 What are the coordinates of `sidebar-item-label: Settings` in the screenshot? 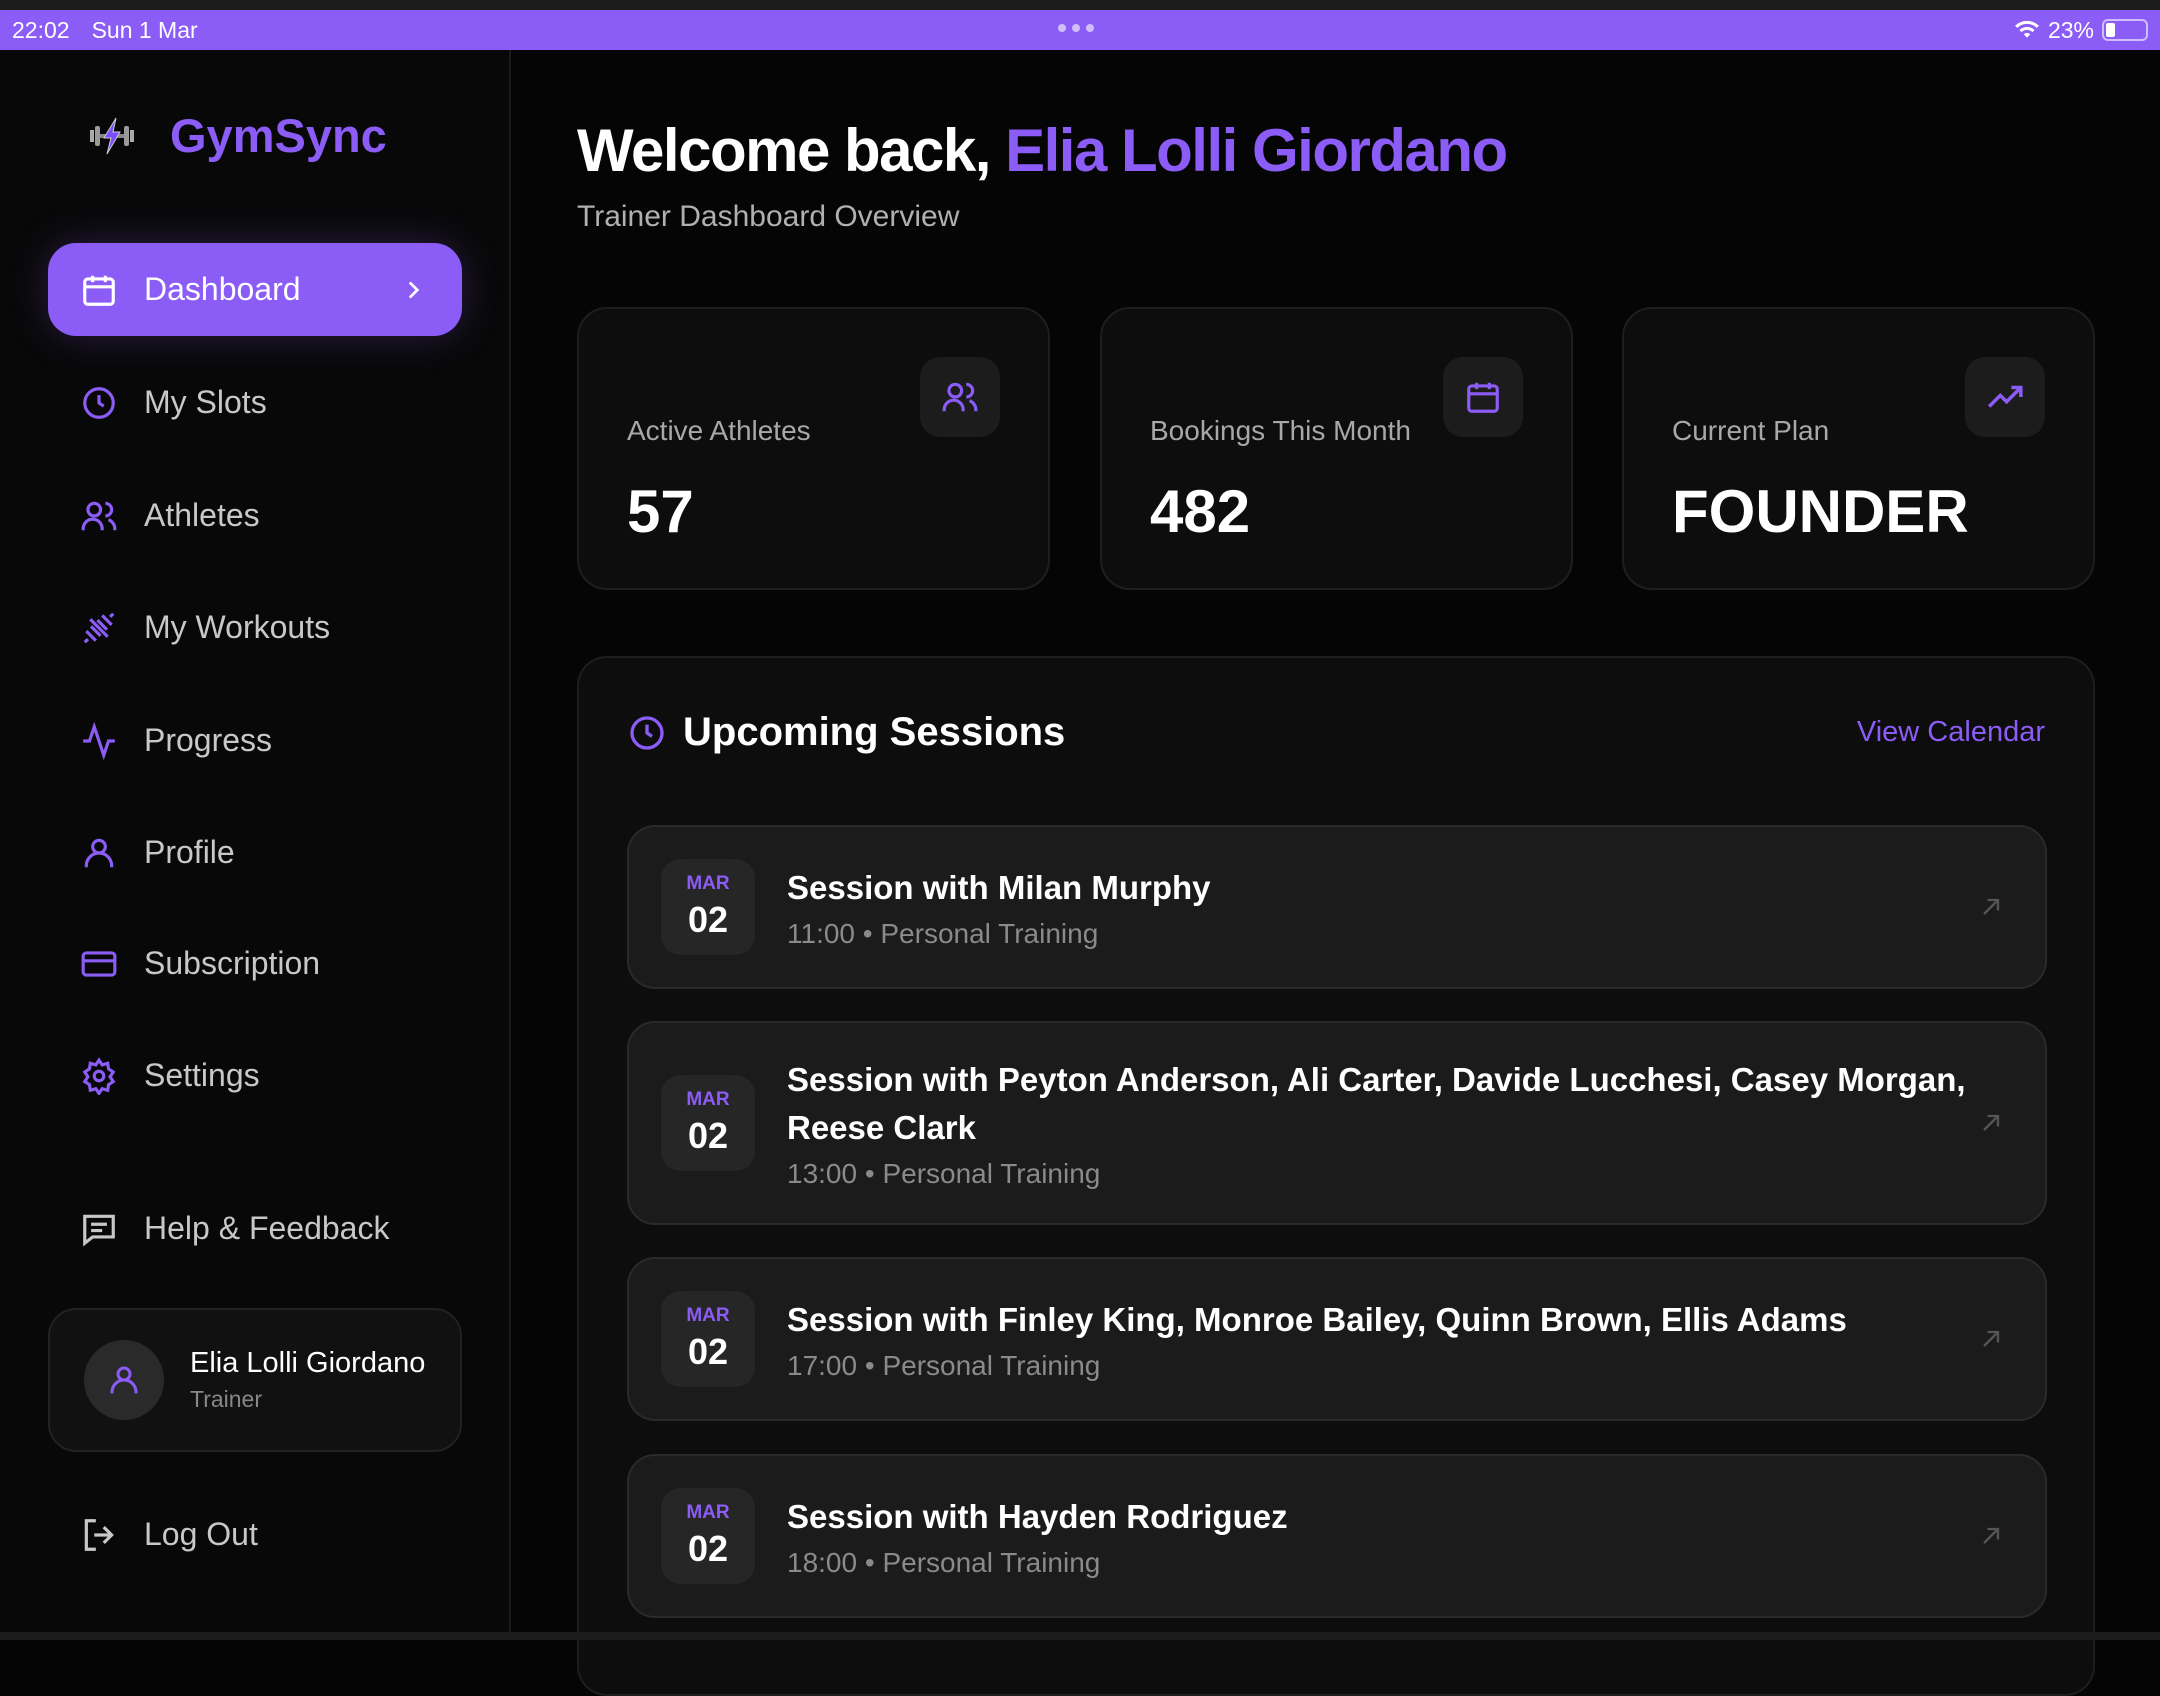 It's located at (202, 1075).